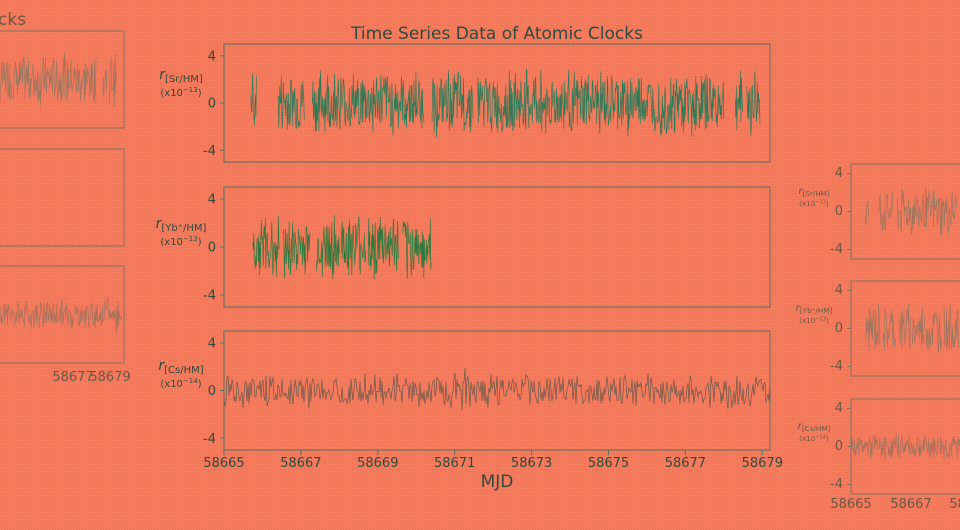 The image size is (960, 530). I want to click on left-ghost-x-tick: 58679, so click(109, 377).